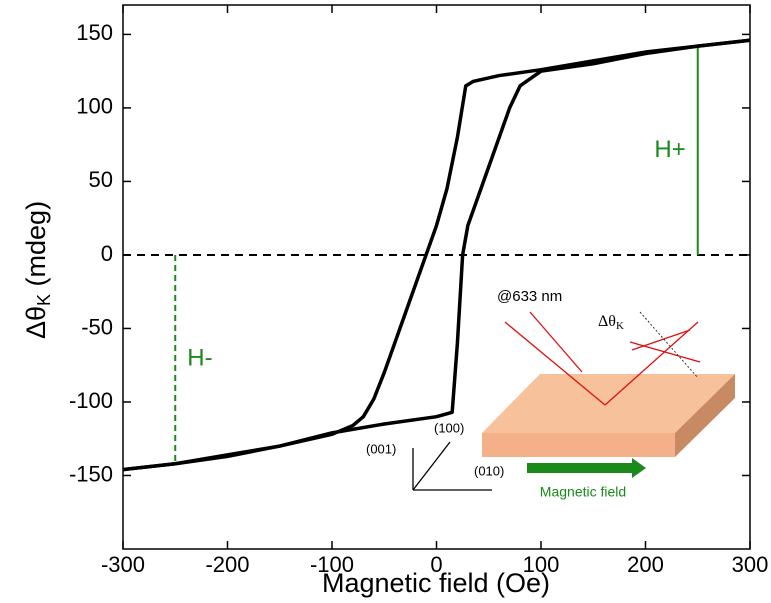  What do you see at coordinates (107, 253) in the screenshot?
I see `y-tick-label: 0` at bounding box center [107, 253].